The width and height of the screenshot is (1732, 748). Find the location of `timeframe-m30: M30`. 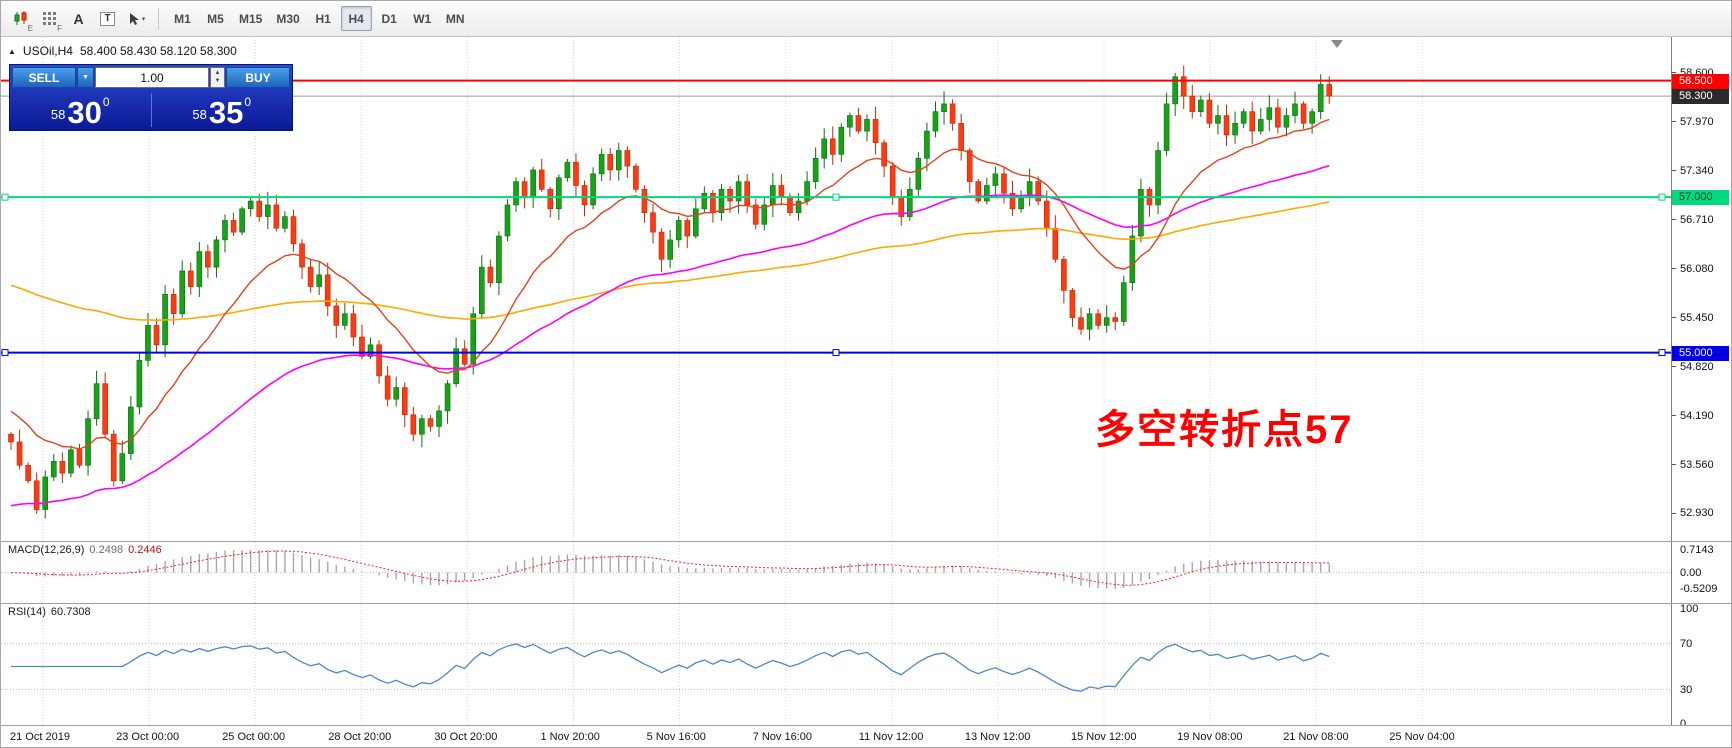

timeframe-m30: M30 is located at coordinates (288, 18).